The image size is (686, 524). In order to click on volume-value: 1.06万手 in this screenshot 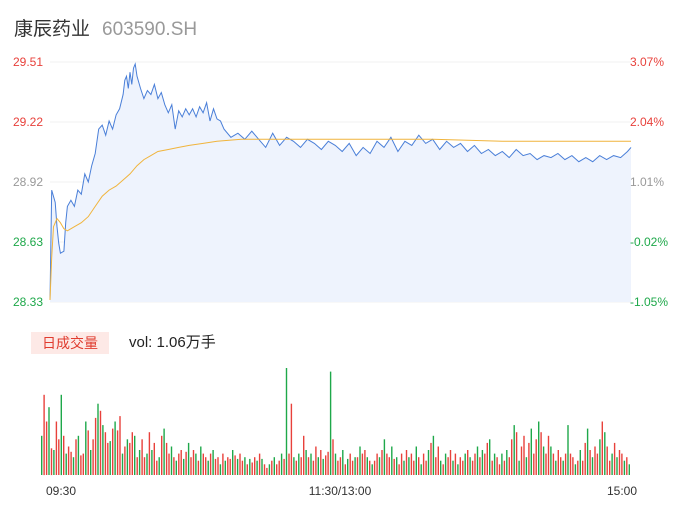, I will do `click(186, 342)`.